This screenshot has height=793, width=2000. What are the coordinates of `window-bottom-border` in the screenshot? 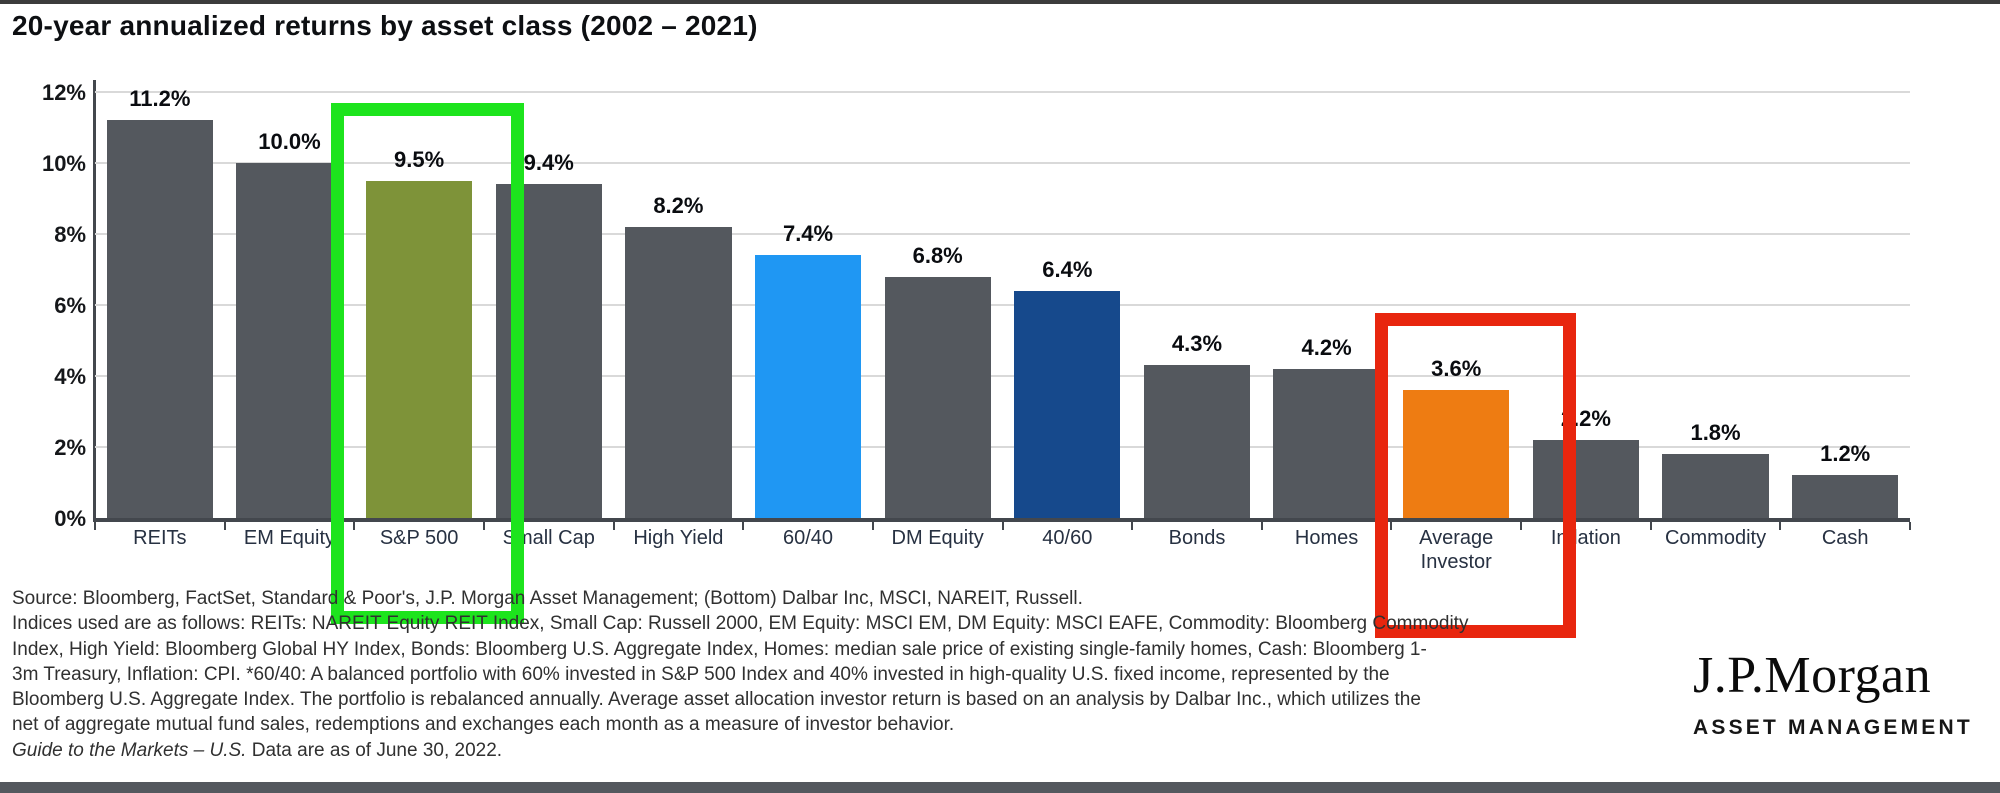 It's located at (1000, 787).